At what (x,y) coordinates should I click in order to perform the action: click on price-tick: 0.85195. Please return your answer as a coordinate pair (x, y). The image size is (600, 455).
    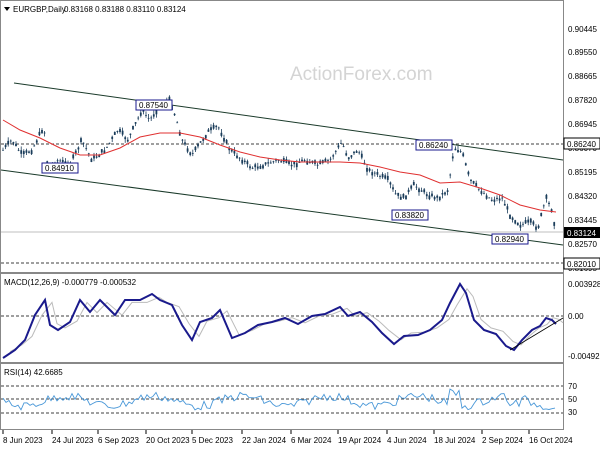
    Looking at the image, I should click on (582, 172).